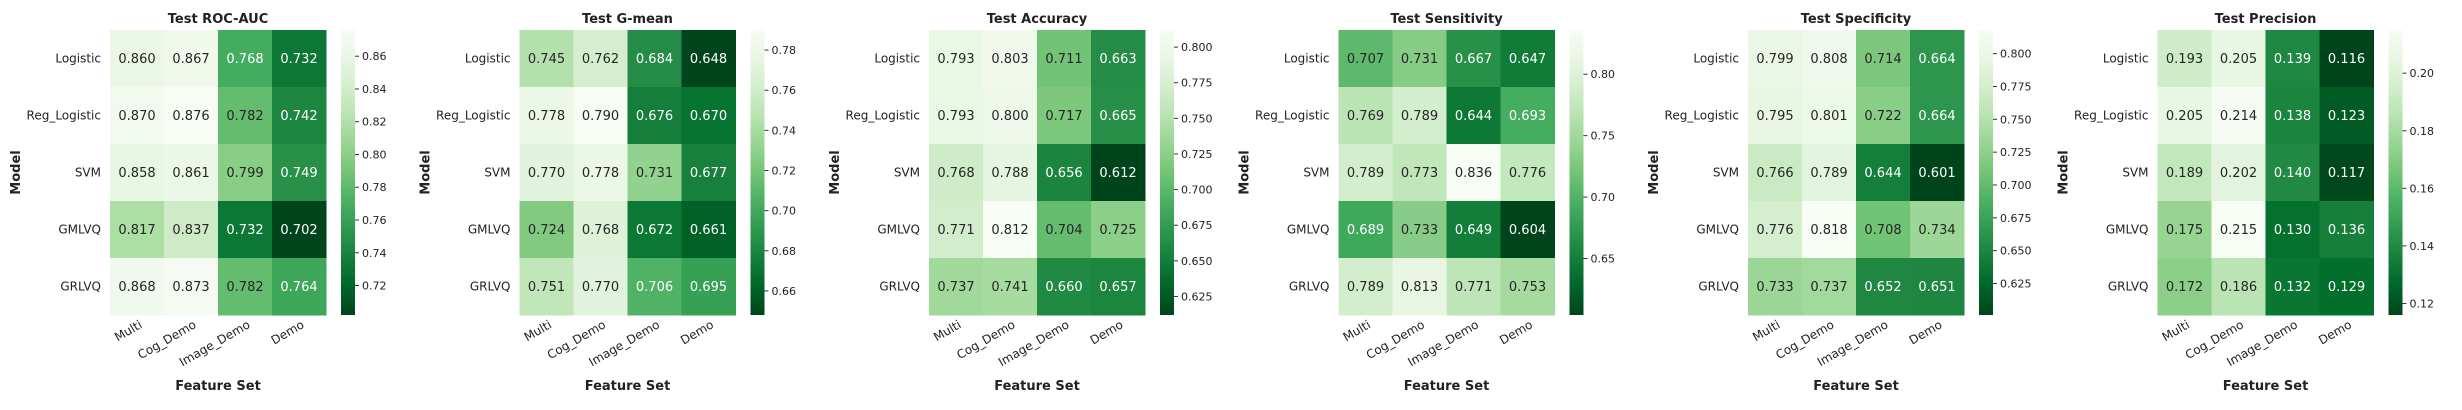  Describe the element at coordinates (1936, 230) in the screenshot. I see `cell-value-label: 0.734` at that location.